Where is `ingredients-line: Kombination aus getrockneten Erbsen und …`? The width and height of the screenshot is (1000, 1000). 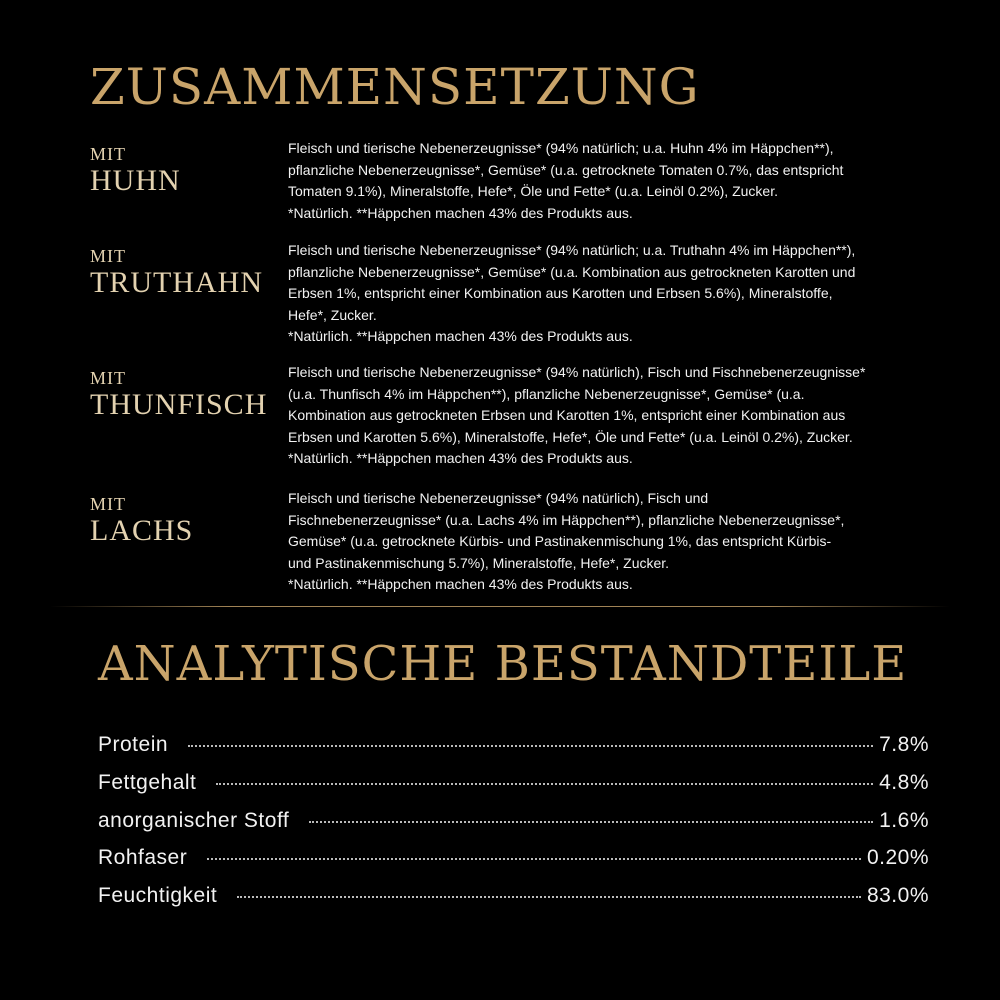
ingredients-line: Kombination aus getrockneten Erbsen und … is located at coordinates (567, 415).